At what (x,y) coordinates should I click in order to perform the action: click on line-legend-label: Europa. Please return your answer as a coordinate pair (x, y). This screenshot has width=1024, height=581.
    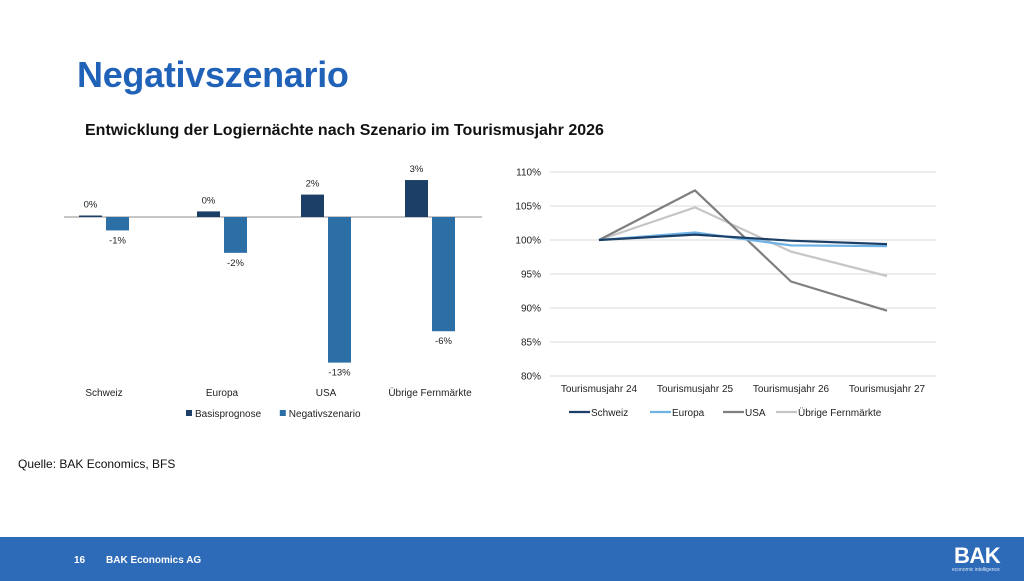
    Looking at the image, I should click on (688, 413).